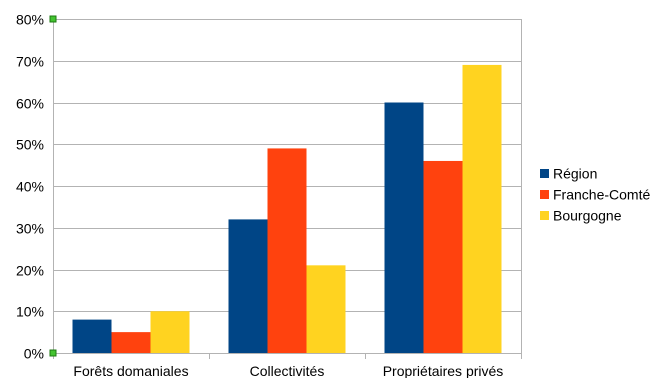 This screenshot has width=651, height=383. I want to click on y-tick-label: 50%, so click(30, 145).